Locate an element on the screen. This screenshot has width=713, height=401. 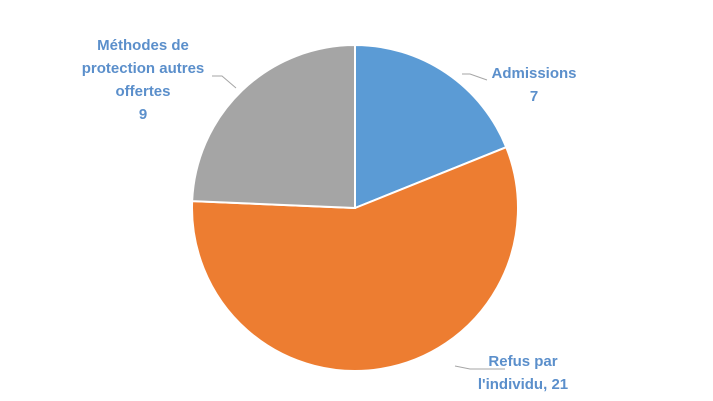
data-label-value: 7 is located at coordinates (534, 96).